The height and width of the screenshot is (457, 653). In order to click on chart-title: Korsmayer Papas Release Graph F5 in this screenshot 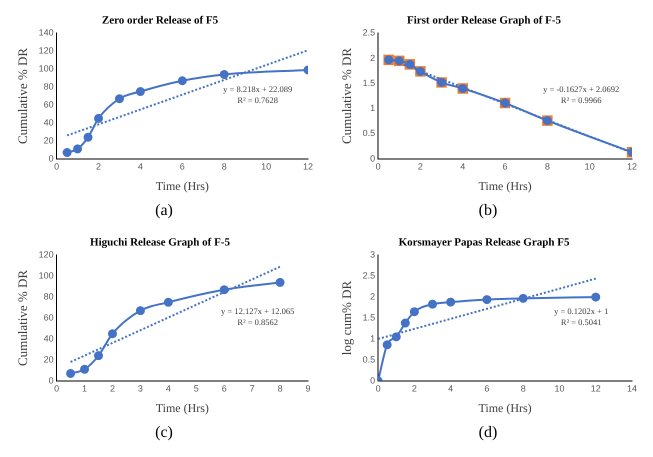, I will do `click(484, 242)`.